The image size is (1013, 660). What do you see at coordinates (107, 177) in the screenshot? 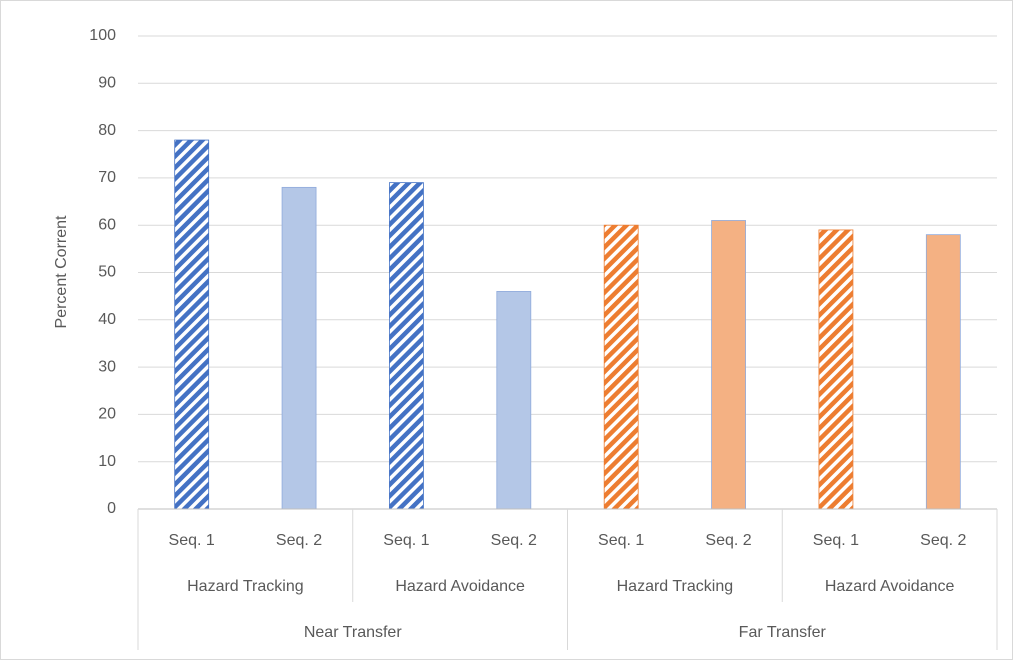
I see `y-tick-label: 70` at bounding box center [107, 177].